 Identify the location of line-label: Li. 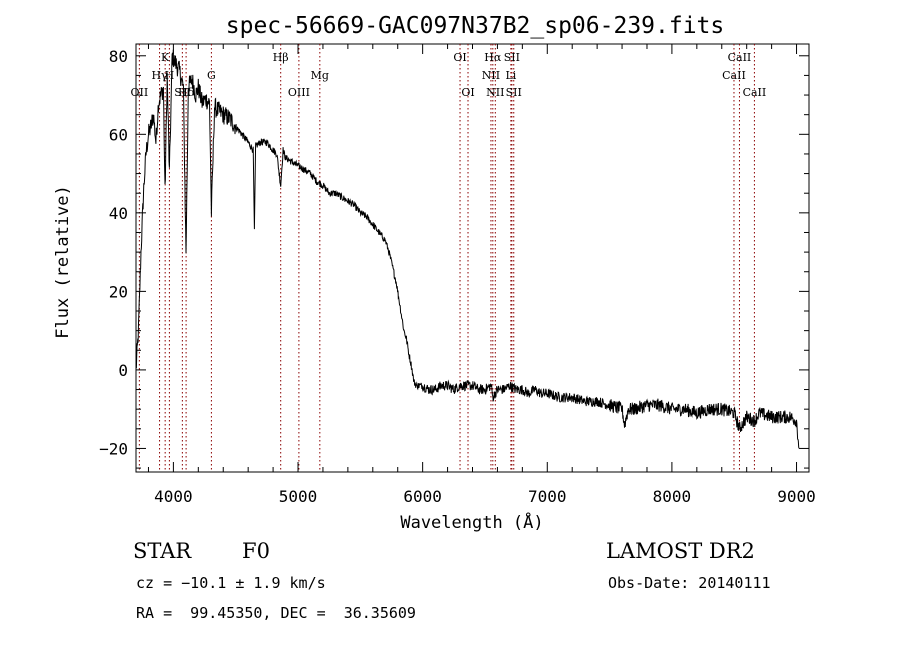
(510, 75).